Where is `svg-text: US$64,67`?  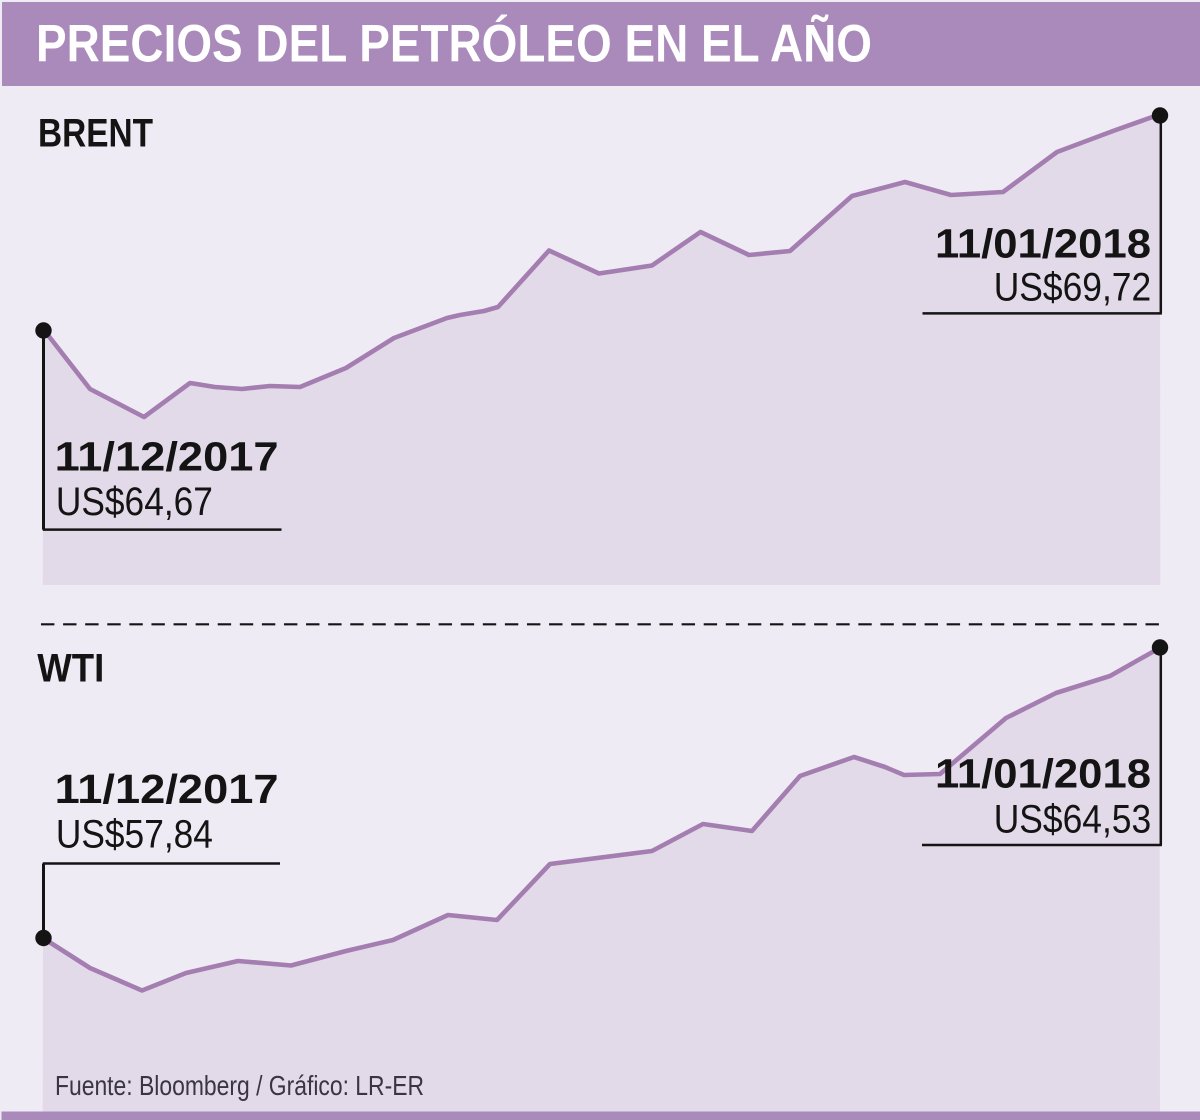
svg-text: US$64,67 is located at coordinates (134, 502).